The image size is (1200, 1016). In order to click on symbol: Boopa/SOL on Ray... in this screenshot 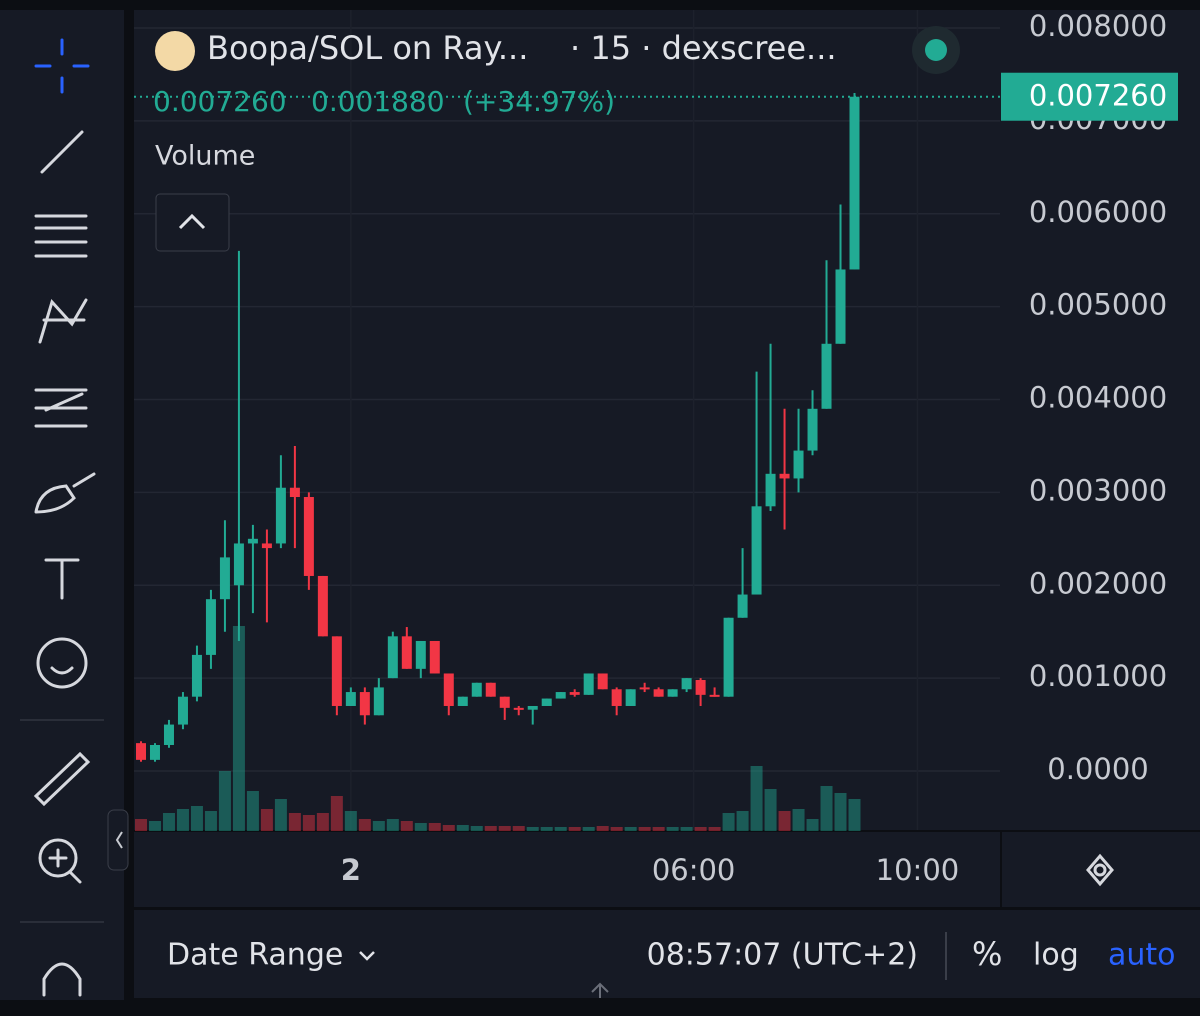, I will do `click(367, 48)`.